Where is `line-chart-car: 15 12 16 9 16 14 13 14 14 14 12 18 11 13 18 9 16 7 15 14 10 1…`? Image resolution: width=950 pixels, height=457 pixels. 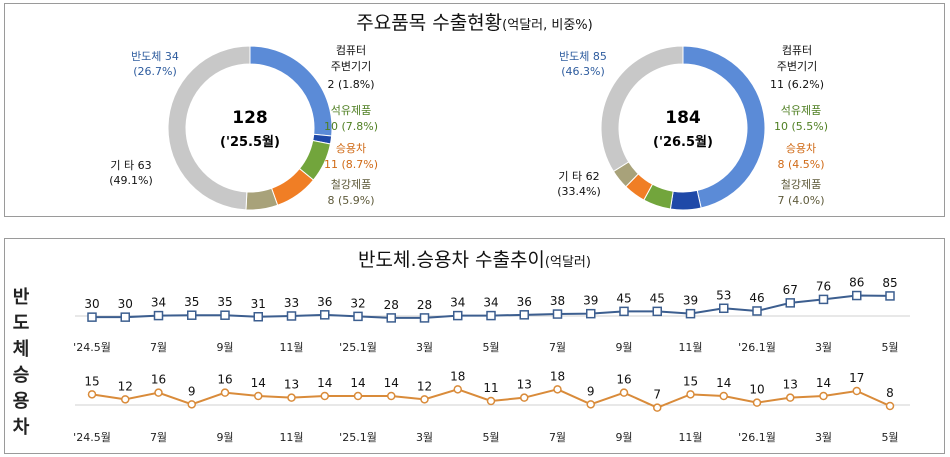
line-chart-car: 15 12 16 9 16 14 13 14 14 14 12 18 11 13 18 9 16 7 15 14 10 1… is located at coordinates (491, 406).